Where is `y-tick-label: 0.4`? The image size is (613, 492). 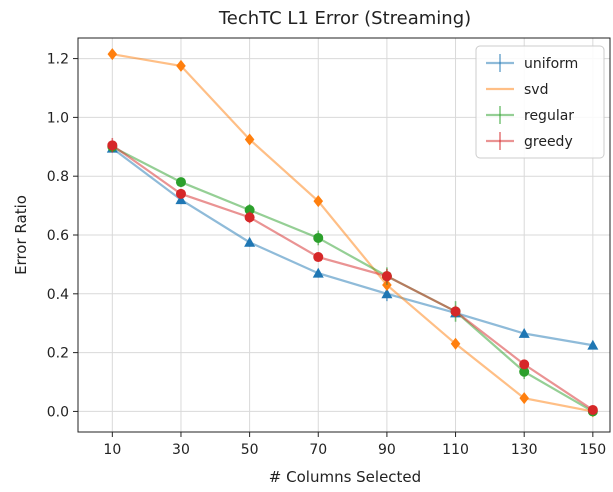 y-tick-label: 0.4 is located at coordinates (58, 295).